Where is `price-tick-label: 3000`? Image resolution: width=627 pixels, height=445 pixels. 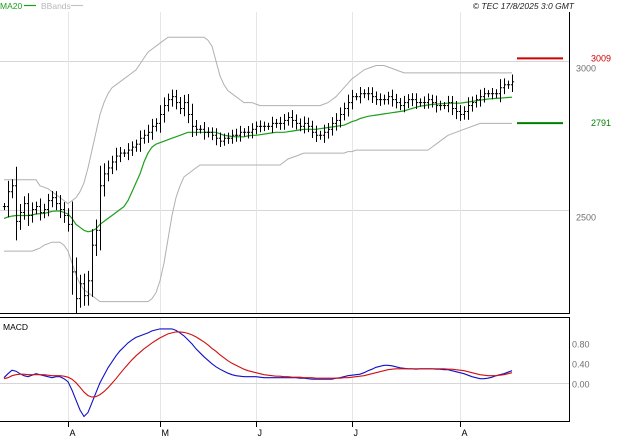 price-tick-label: 3000 is located at coordinates (586, 69).